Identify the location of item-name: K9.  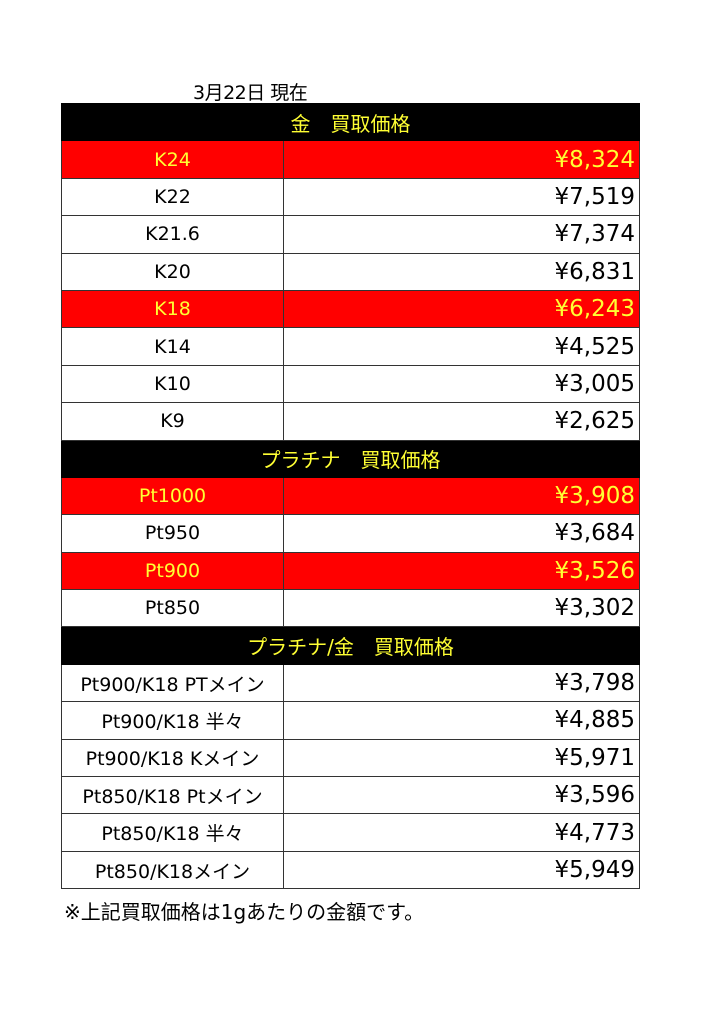
(172, 421).